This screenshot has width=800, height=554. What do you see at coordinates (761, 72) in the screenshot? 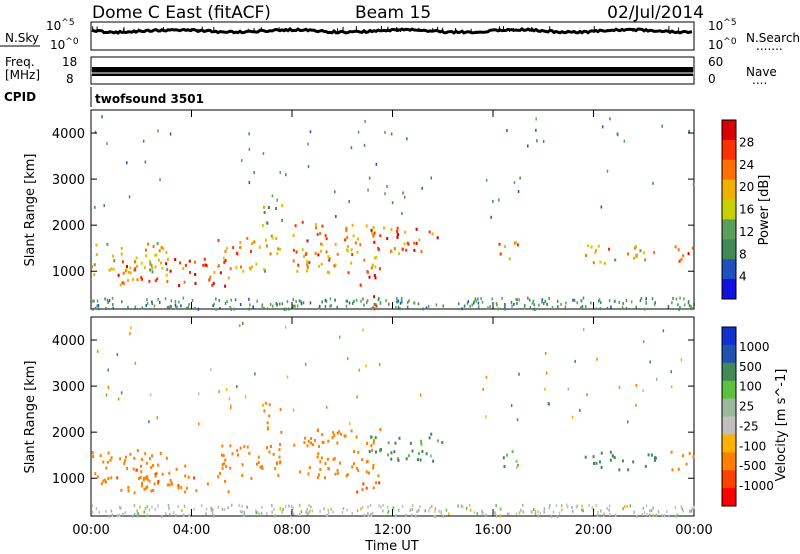
I see `nave-label: Nave` at bounding box center [761, 72].